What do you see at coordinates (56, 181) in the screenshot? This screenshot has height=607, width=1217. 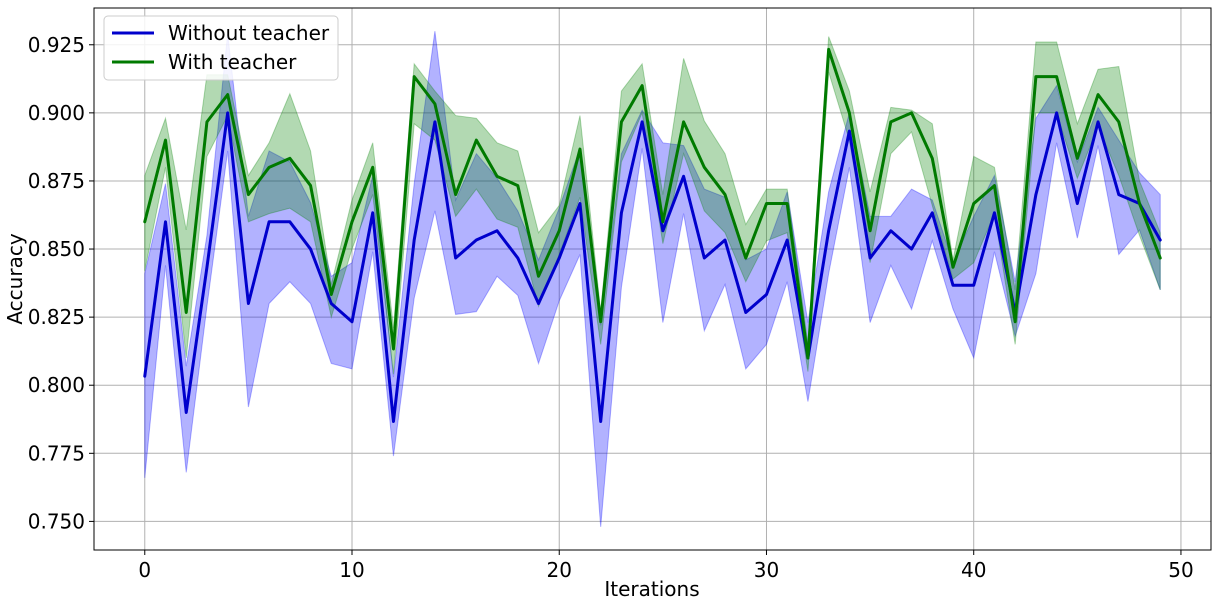 I see `y-tick-label: 0.875` at bounding box center [56, 181].